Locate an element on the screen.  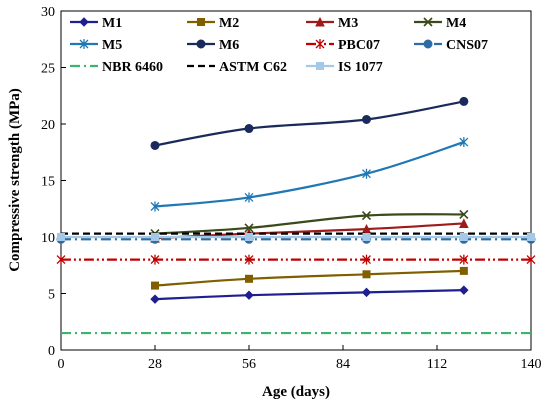
legend-label-m2: M2 is located at coordinates (229, 23).